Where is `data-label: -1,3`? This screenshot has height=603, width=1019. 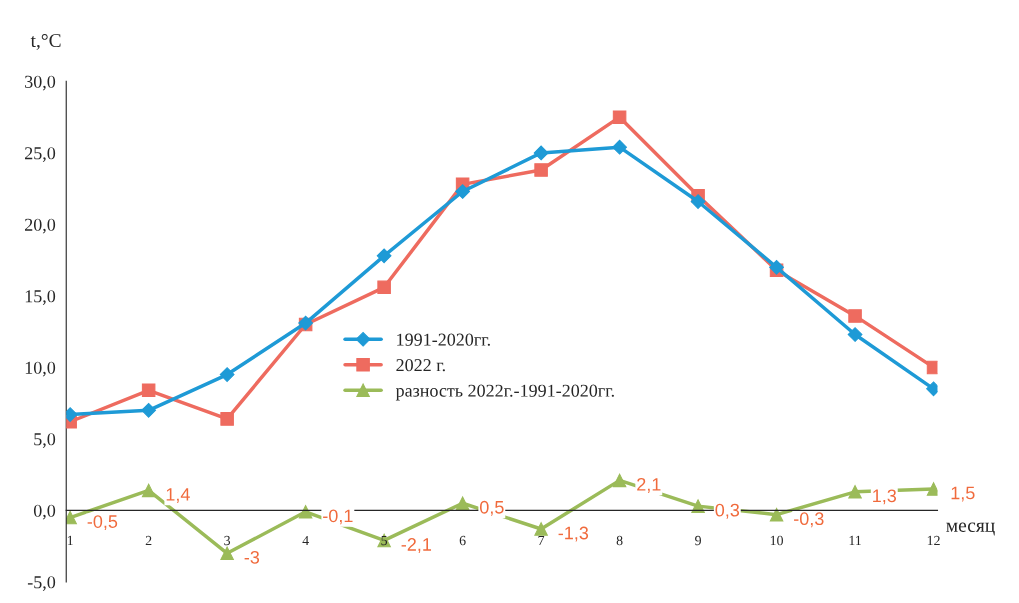 data-label: -1,3 is located at coordinates (573, 534).